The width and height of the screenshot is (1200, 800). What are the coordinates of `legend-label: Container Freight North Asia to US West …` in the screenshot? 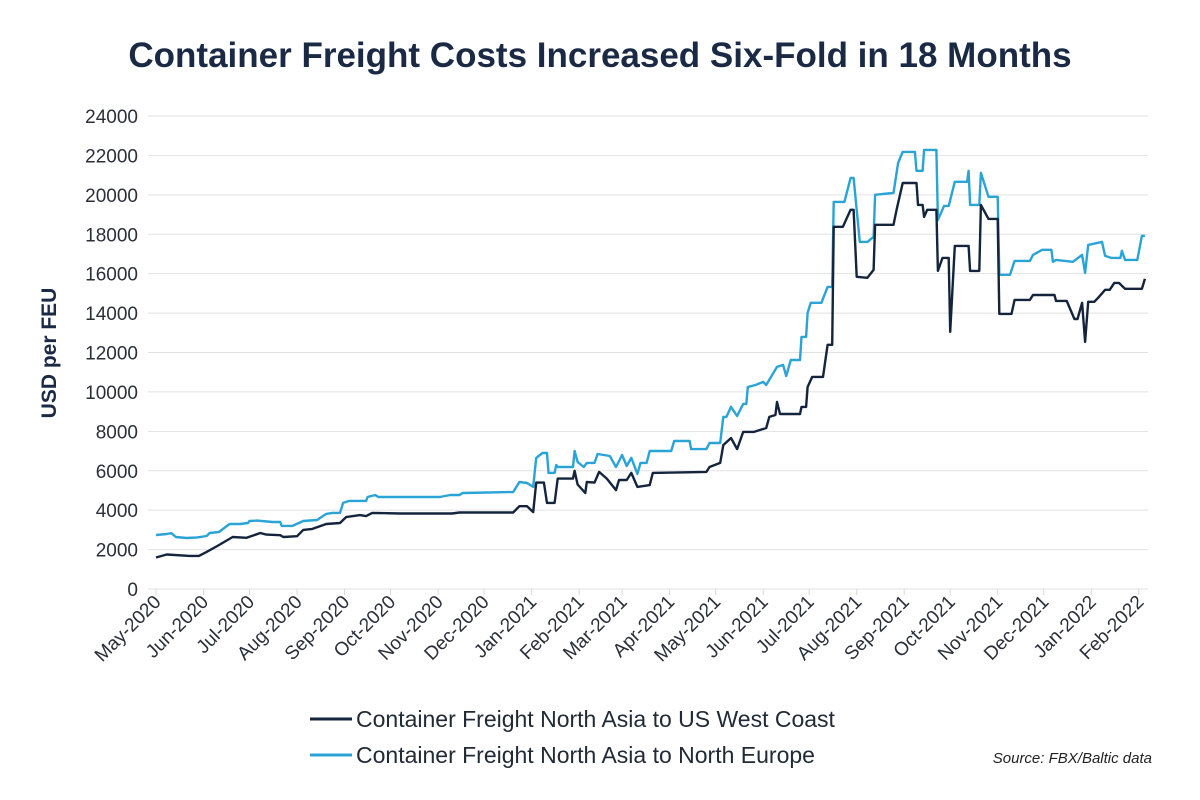 It's located at (596, 719).